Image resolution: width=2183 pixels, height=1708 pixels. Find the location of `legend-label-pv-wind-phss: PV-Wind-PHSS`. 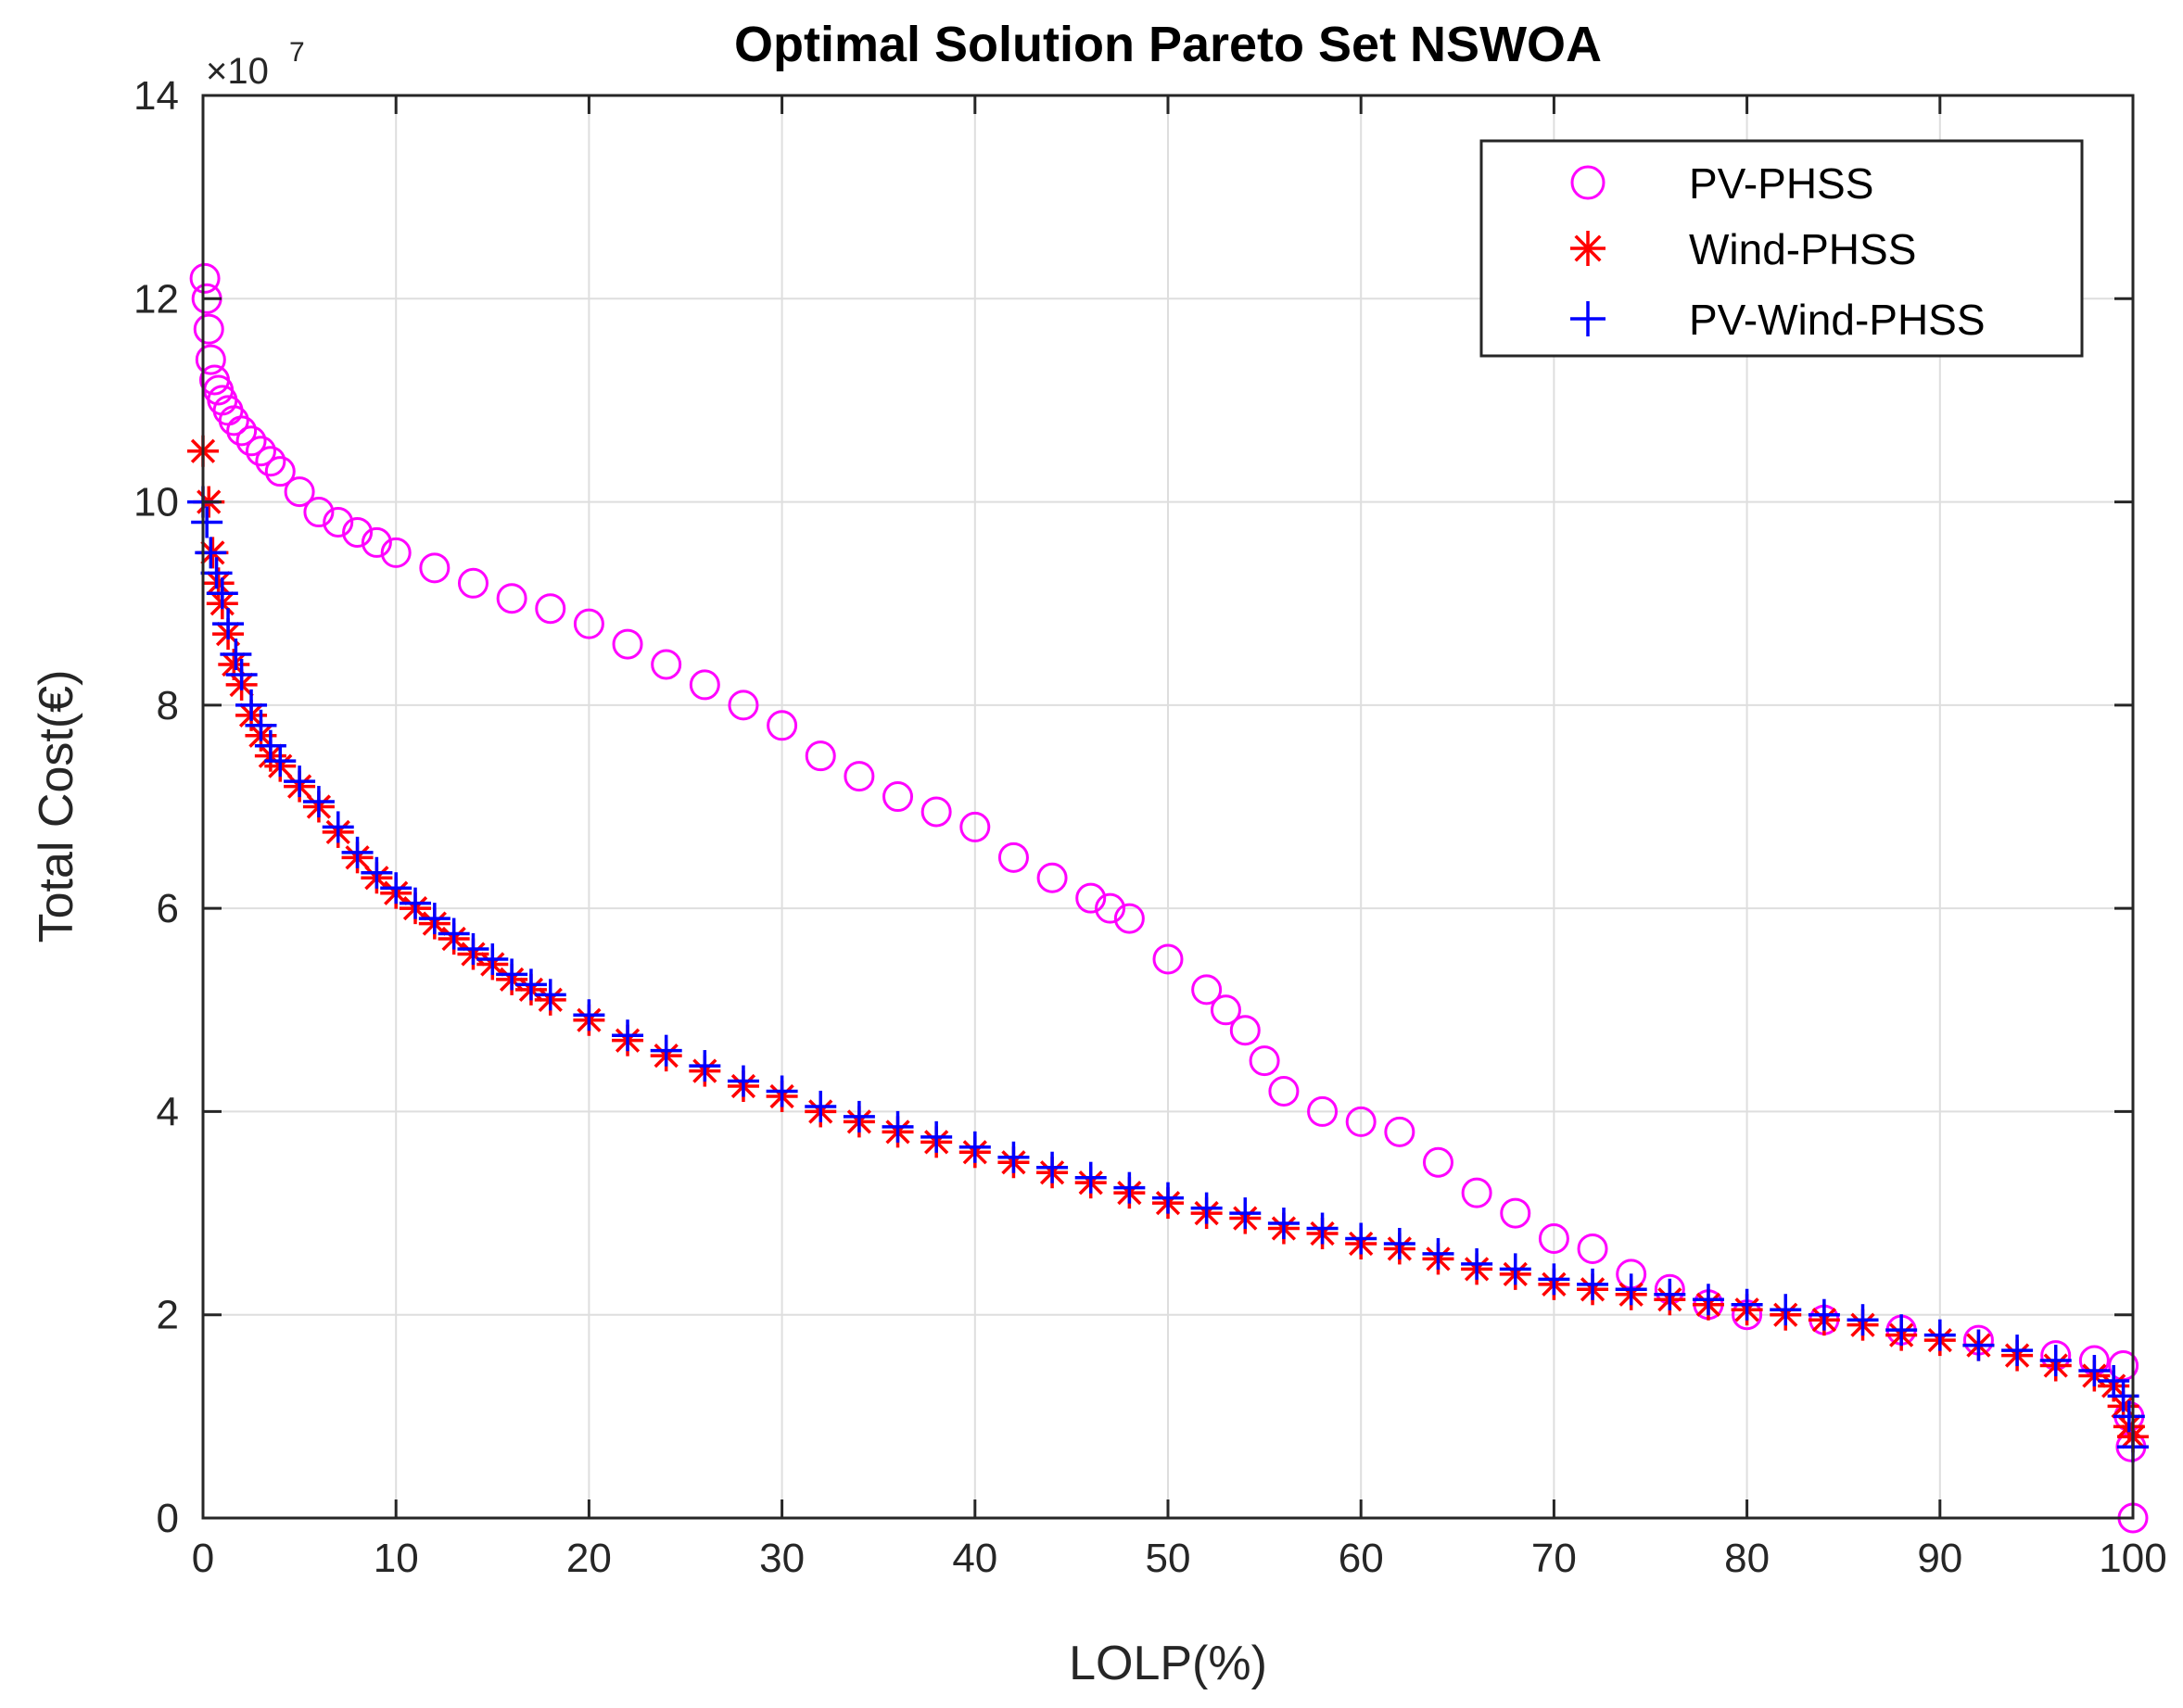

legend-label-pv-wind-phss: PV-Wind-PHSS is located at coordinates (1837, 320).